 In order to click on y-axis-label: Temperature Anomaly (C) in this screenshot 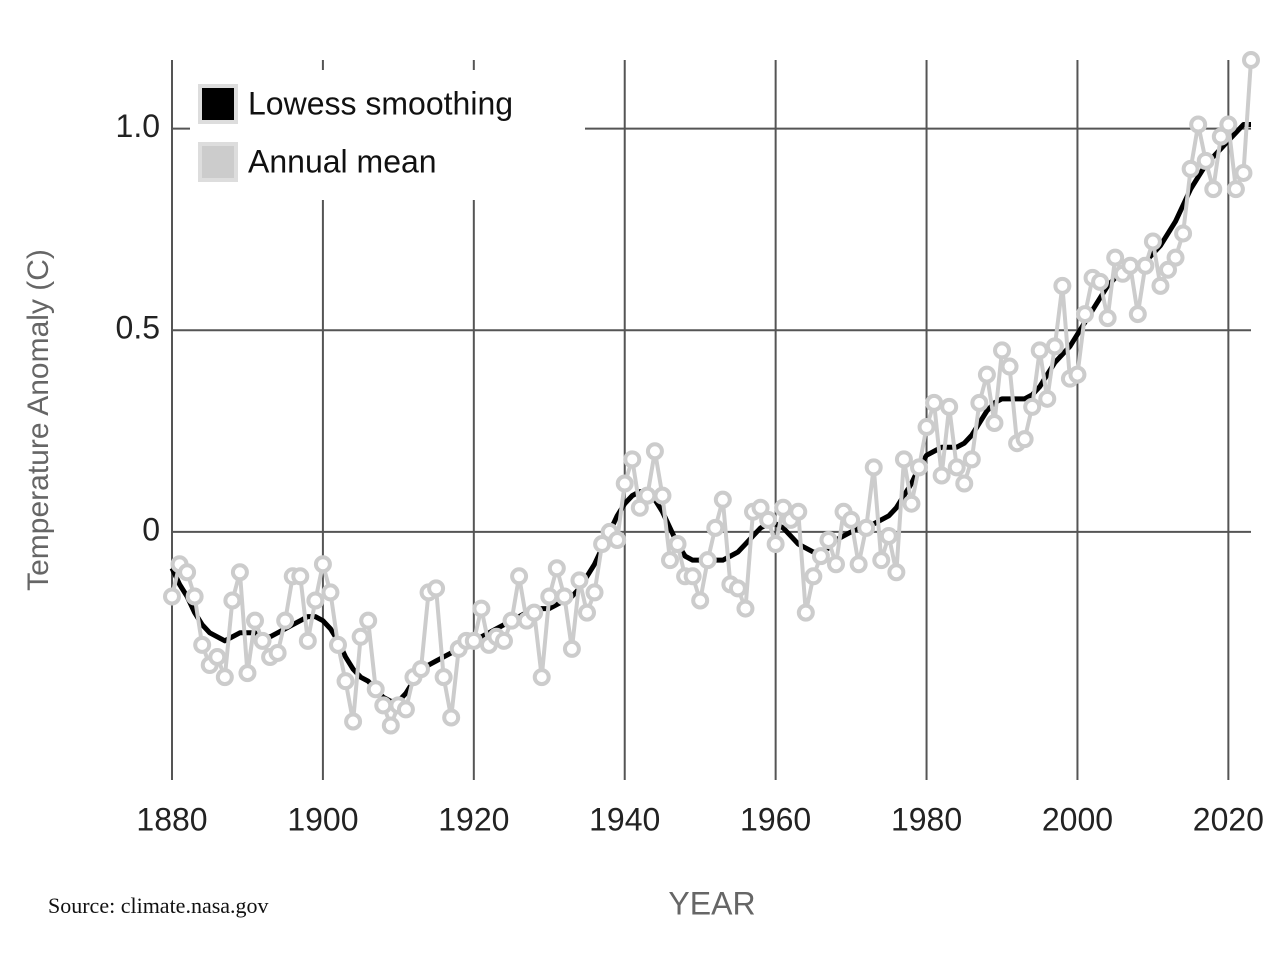, I will do `click(38, 420)`.